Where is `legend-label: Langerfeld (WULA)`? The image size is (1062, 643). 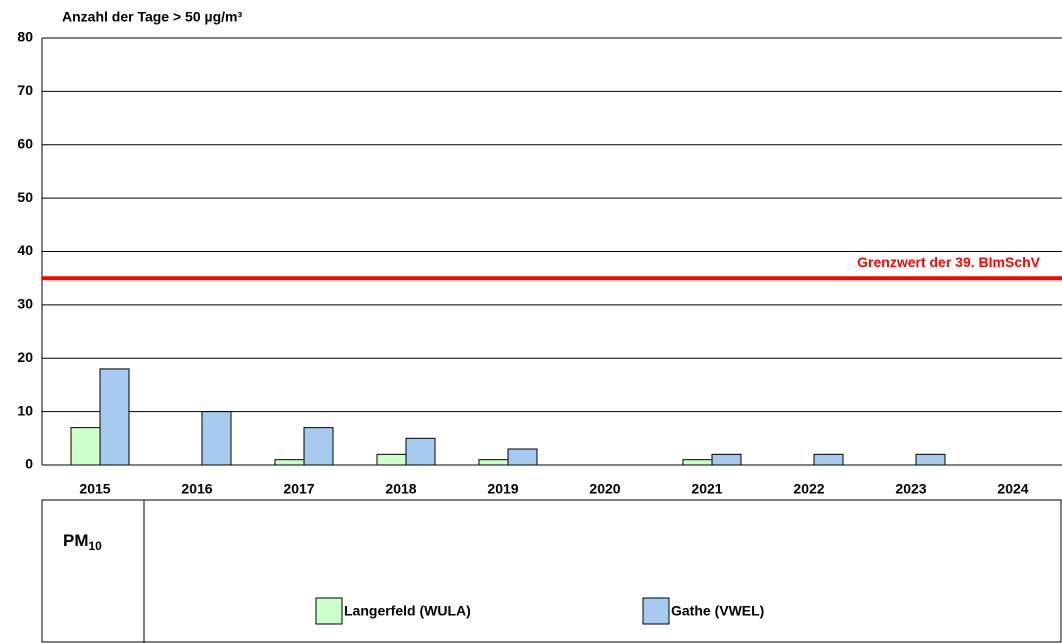 legend-label: Langerfeld (WULA) is located at coordinates (407, 611).